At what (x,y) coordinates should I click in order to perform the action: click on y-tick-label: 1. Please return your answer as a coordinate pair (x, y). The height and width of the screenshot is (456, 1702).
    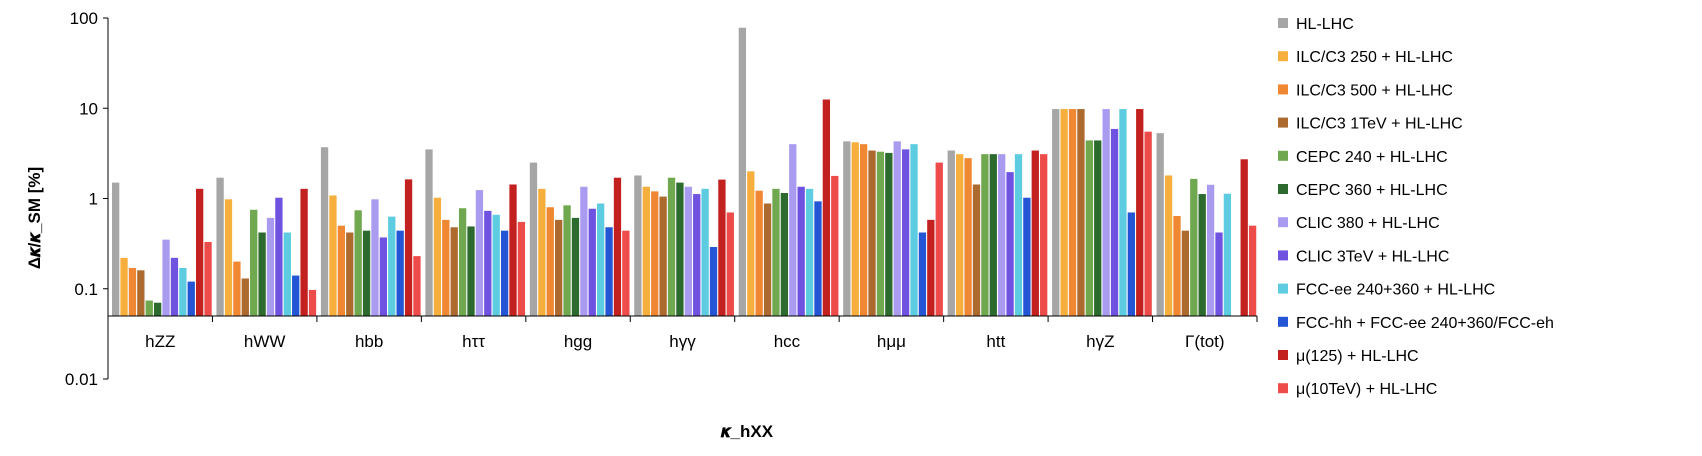
    Looking at the image, I should click on (93, 199).